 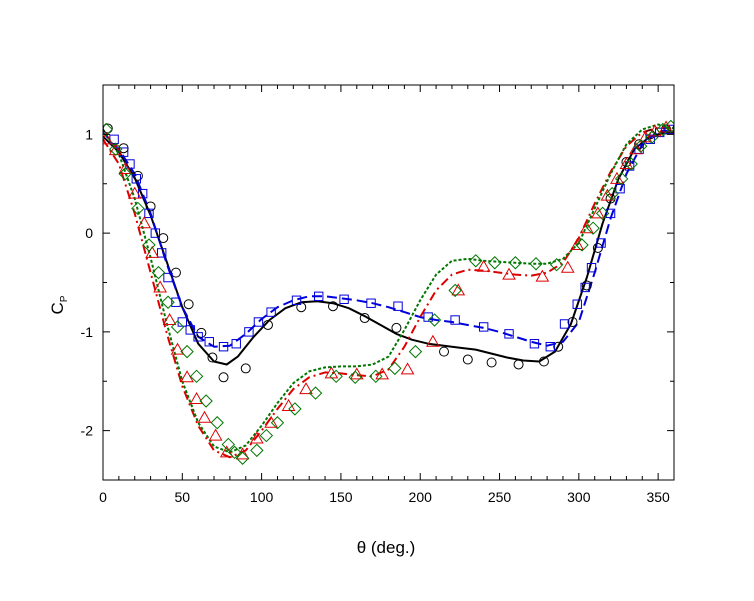 I want to click on x-tick-label: 250, so click(x=500, y=497).